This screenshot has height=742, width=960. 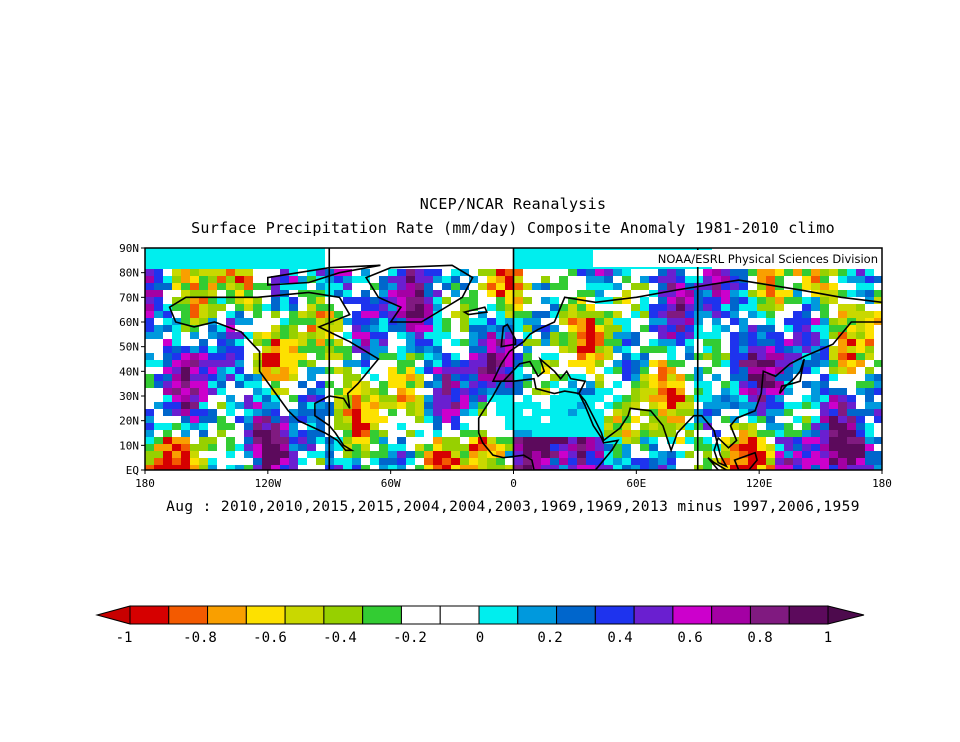 I want to click on colorbar-label: -0.2, so click(x=410, y=638).